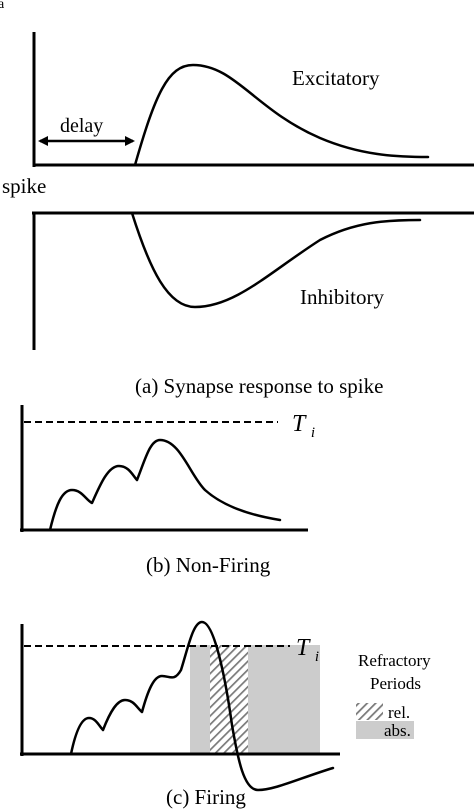  I want to click on firing-threshold-subscript: i, so click(317, 657).